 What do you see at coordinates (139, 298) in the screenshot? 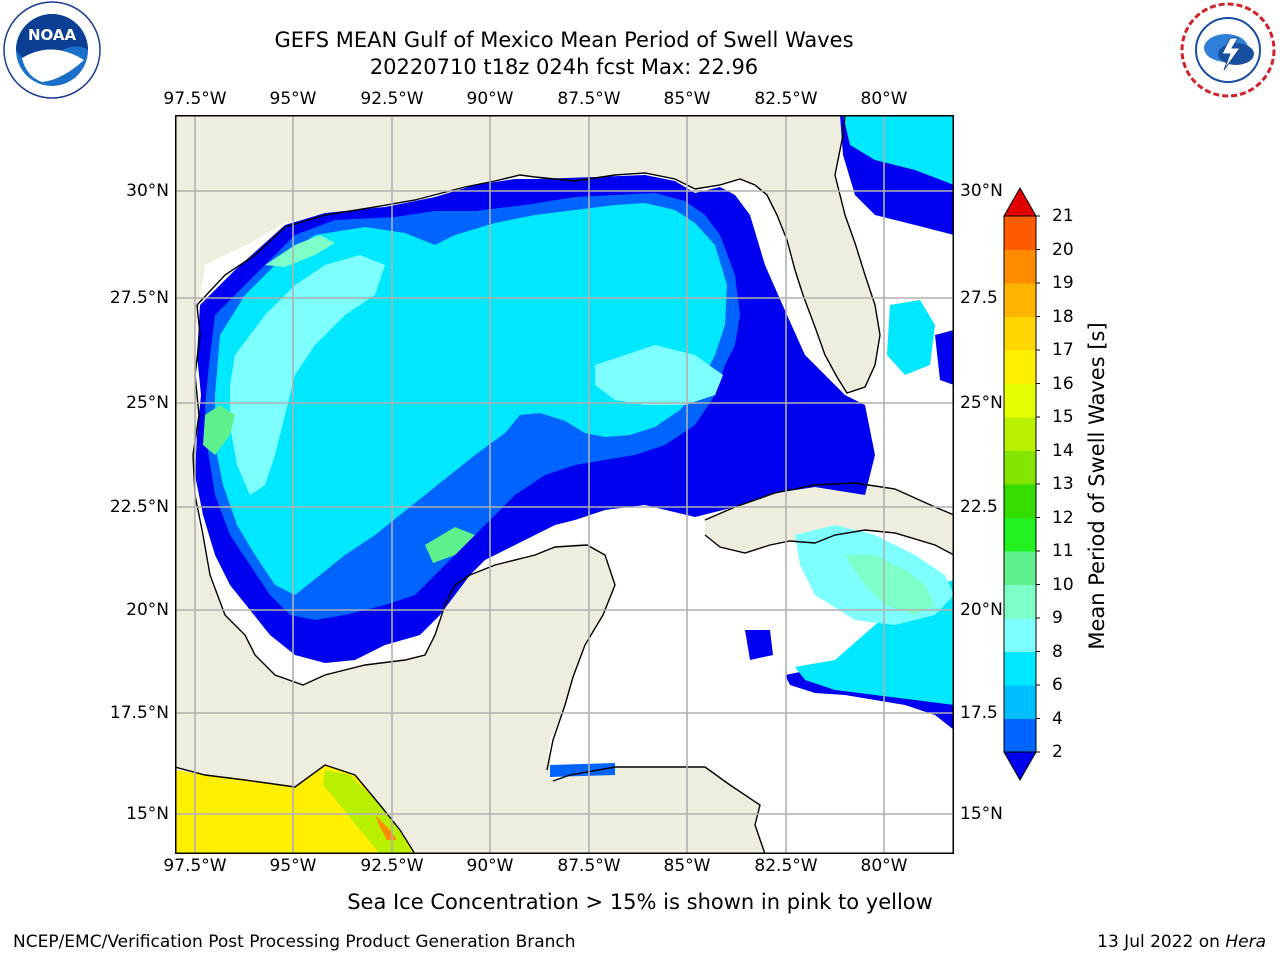
I see `lat-label: 27.5°N` at bounding box center [139, 298].